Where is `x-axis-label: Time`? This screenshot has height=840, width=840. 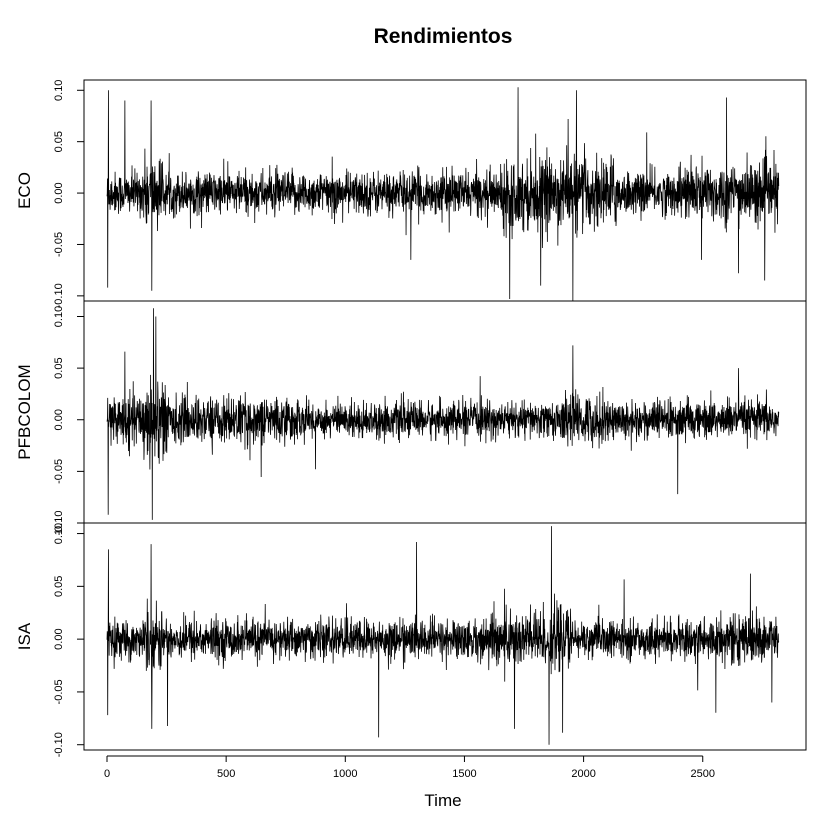 x-axis-label: Time is located at coordinates (442, 800).